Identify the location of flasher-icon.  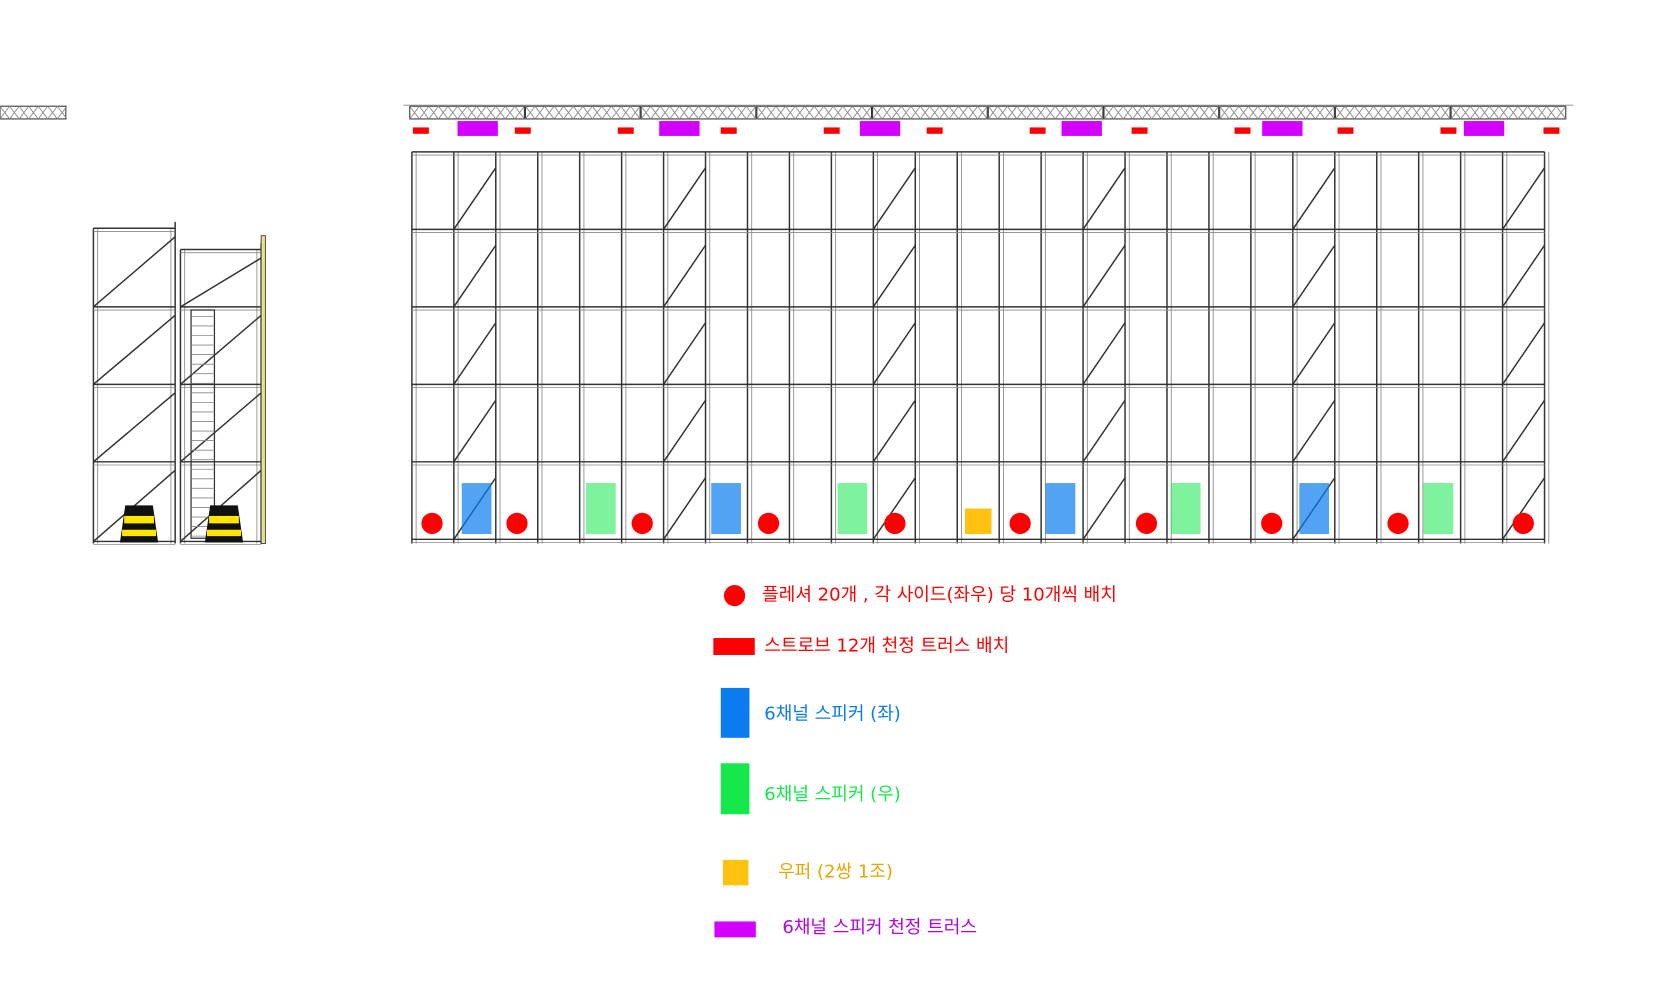
(734, 595).